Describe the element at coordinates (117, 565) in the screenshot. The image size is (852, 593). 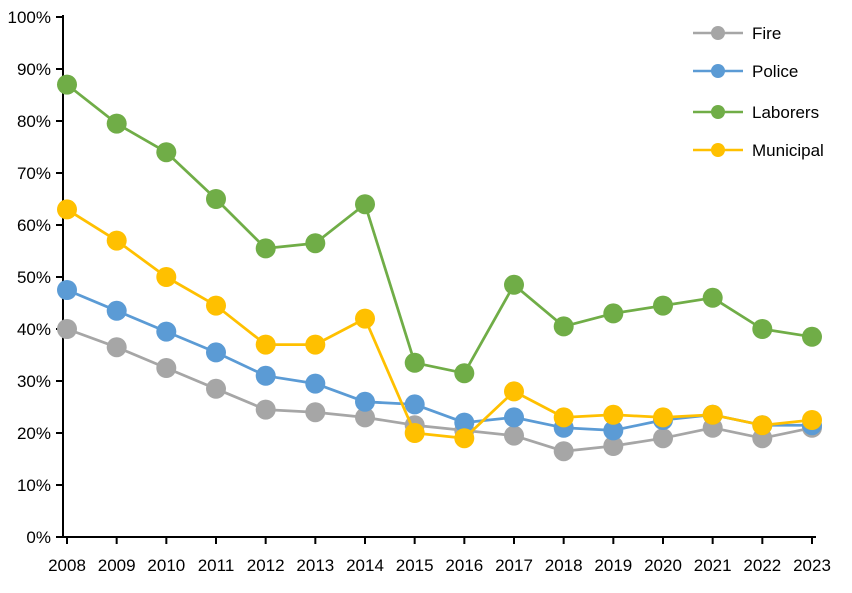
I see `x-tick-label: 2009` at that location.